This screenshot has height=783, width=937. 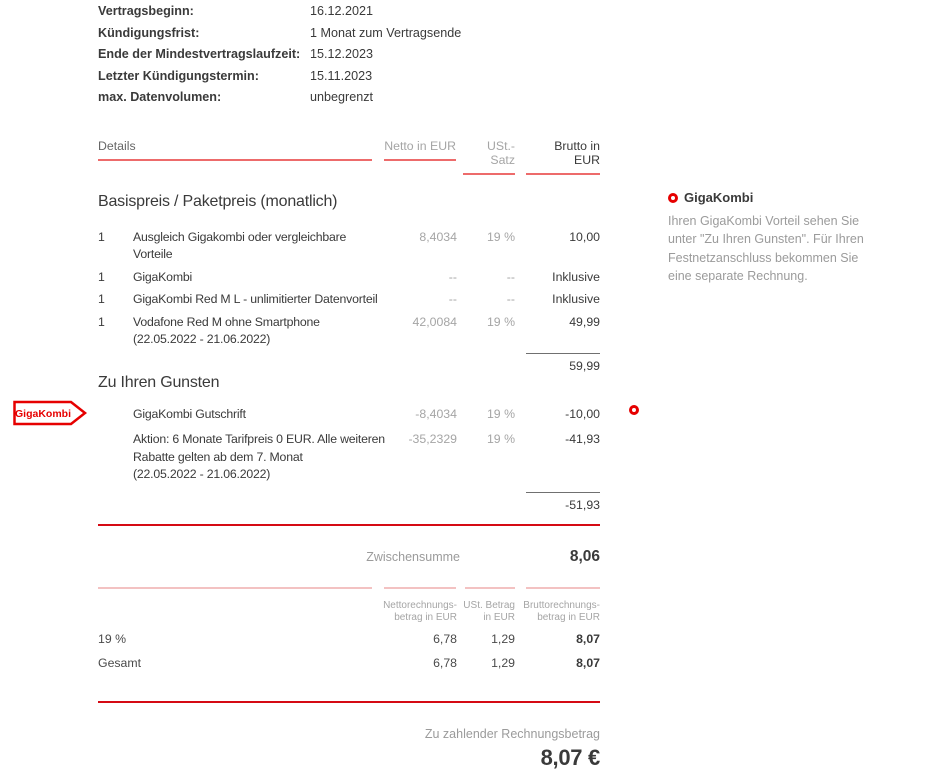 What do you see at coordinates (413, 557) in the screenshot?
I see `zwischensumme-label: Zwischensumme` at bounding box center [413, 557].